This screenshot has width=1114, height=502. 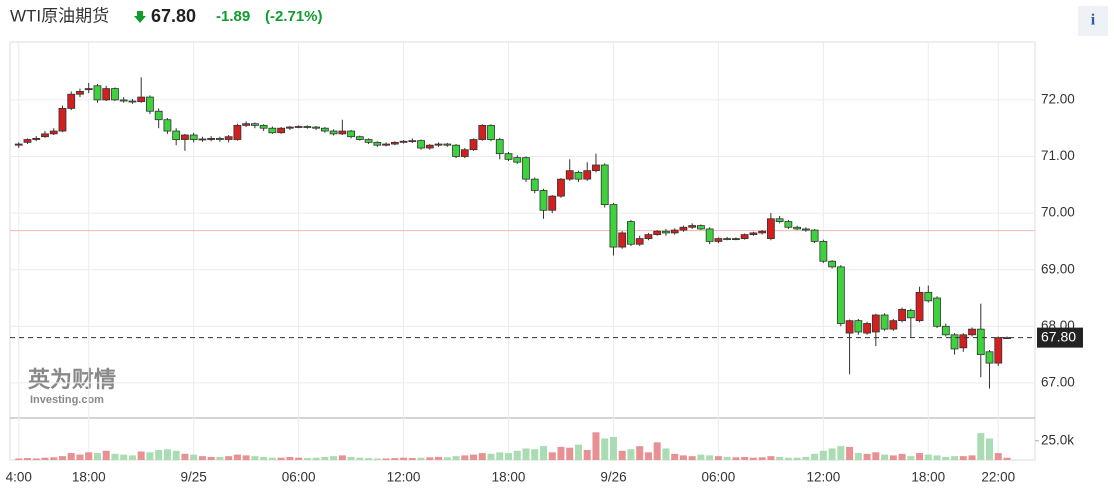 What do you see at coordinates (998, 477) in the screenshot?
I see `x-tick-label: 22:00` at bounding box center [998, 477].